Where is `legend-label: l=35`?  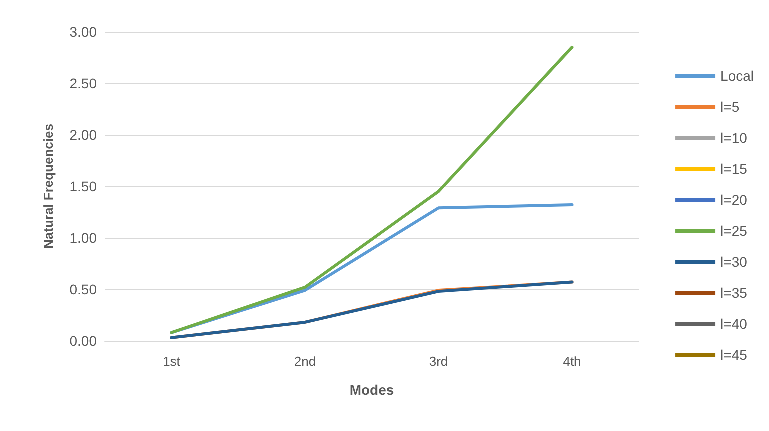 legend-label: l=35 is located at coordinates (734, 293).